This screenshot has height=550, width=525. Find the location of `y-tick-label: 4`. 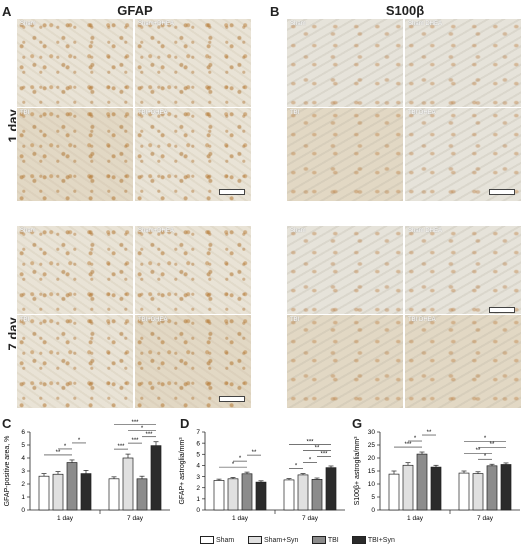

y-tick-label: 4 is located at coordinates (198, 466).